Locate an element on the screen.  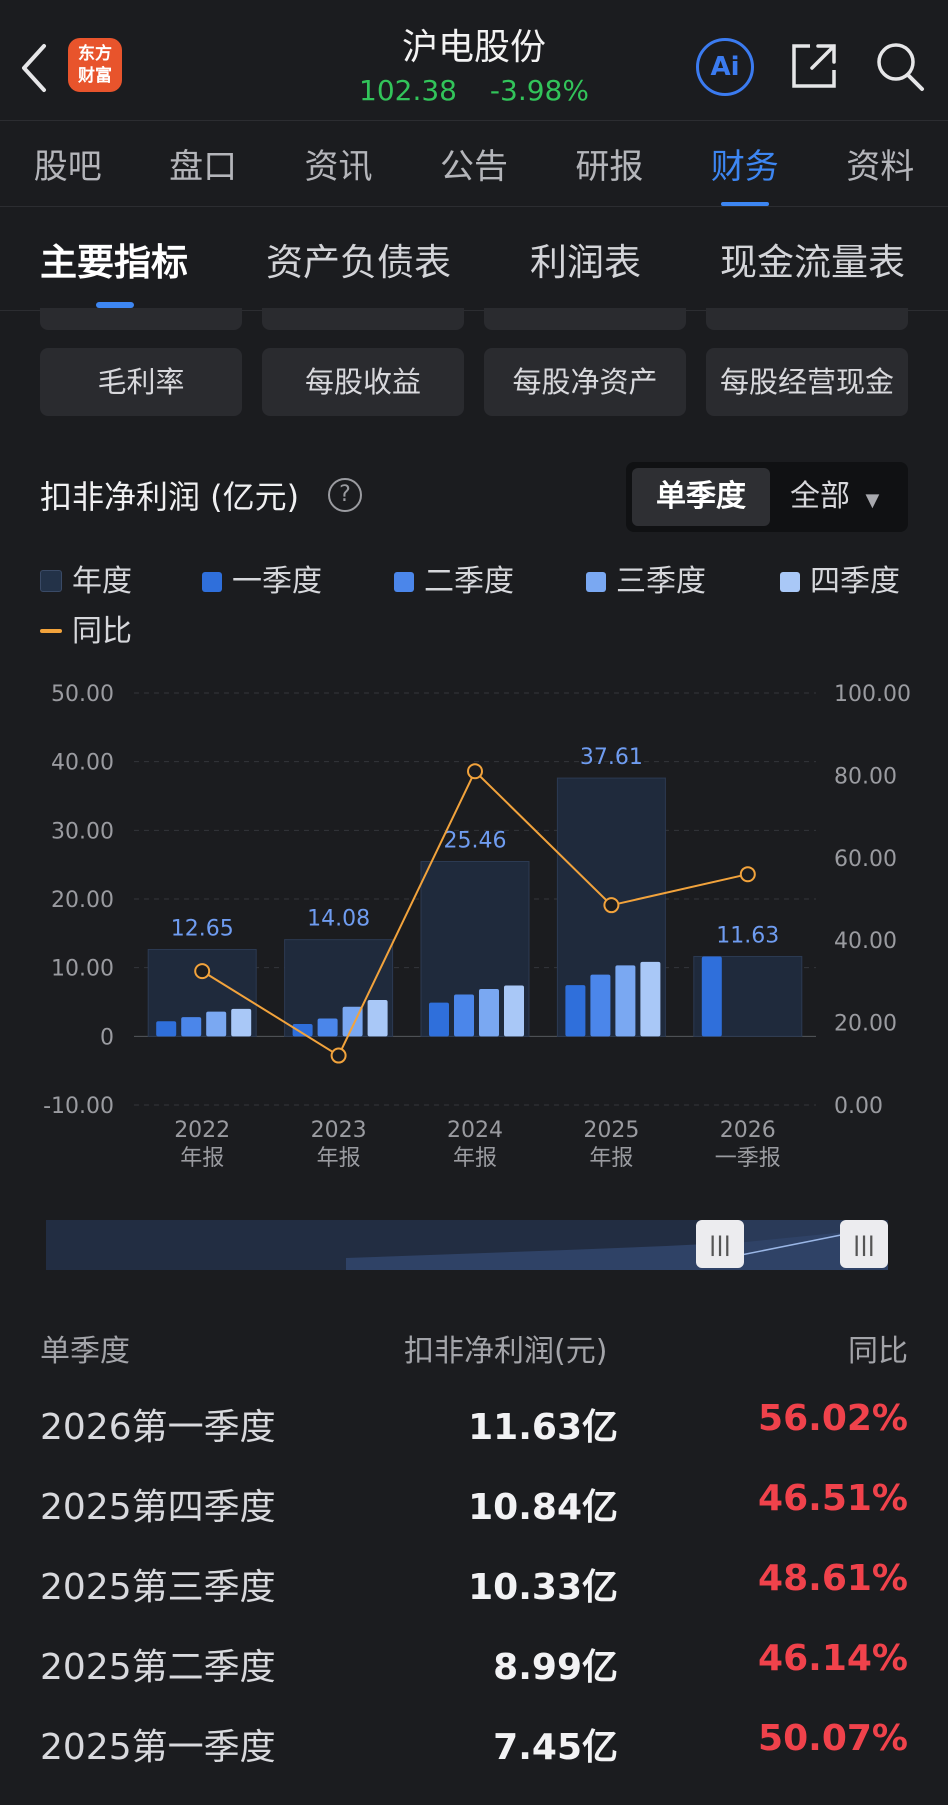
legend-yoy: 同比 is located at coordinates (86, 628).